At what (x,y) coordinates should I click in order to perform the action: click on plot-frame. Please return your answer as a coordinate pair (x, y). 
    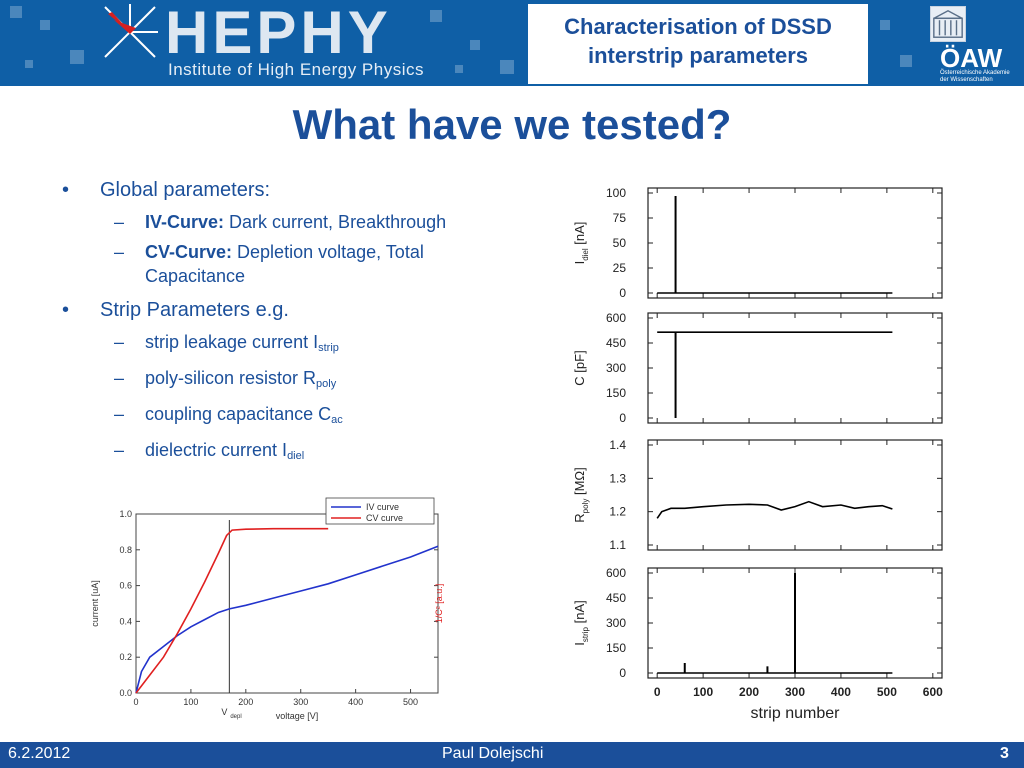
    Looking at the image, I should click on (287, 603).